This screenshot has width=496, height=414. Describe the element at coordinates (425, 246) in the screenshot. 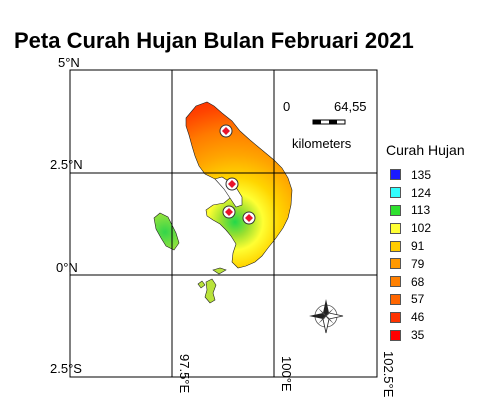

I see `legend-item: 91` at that location.